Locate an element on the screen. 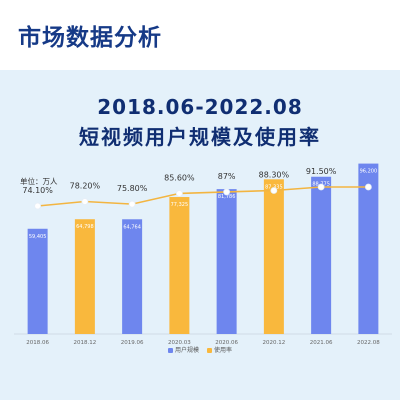  x-tick-label-2: 2019.06 is located at coordinates (132, 343).